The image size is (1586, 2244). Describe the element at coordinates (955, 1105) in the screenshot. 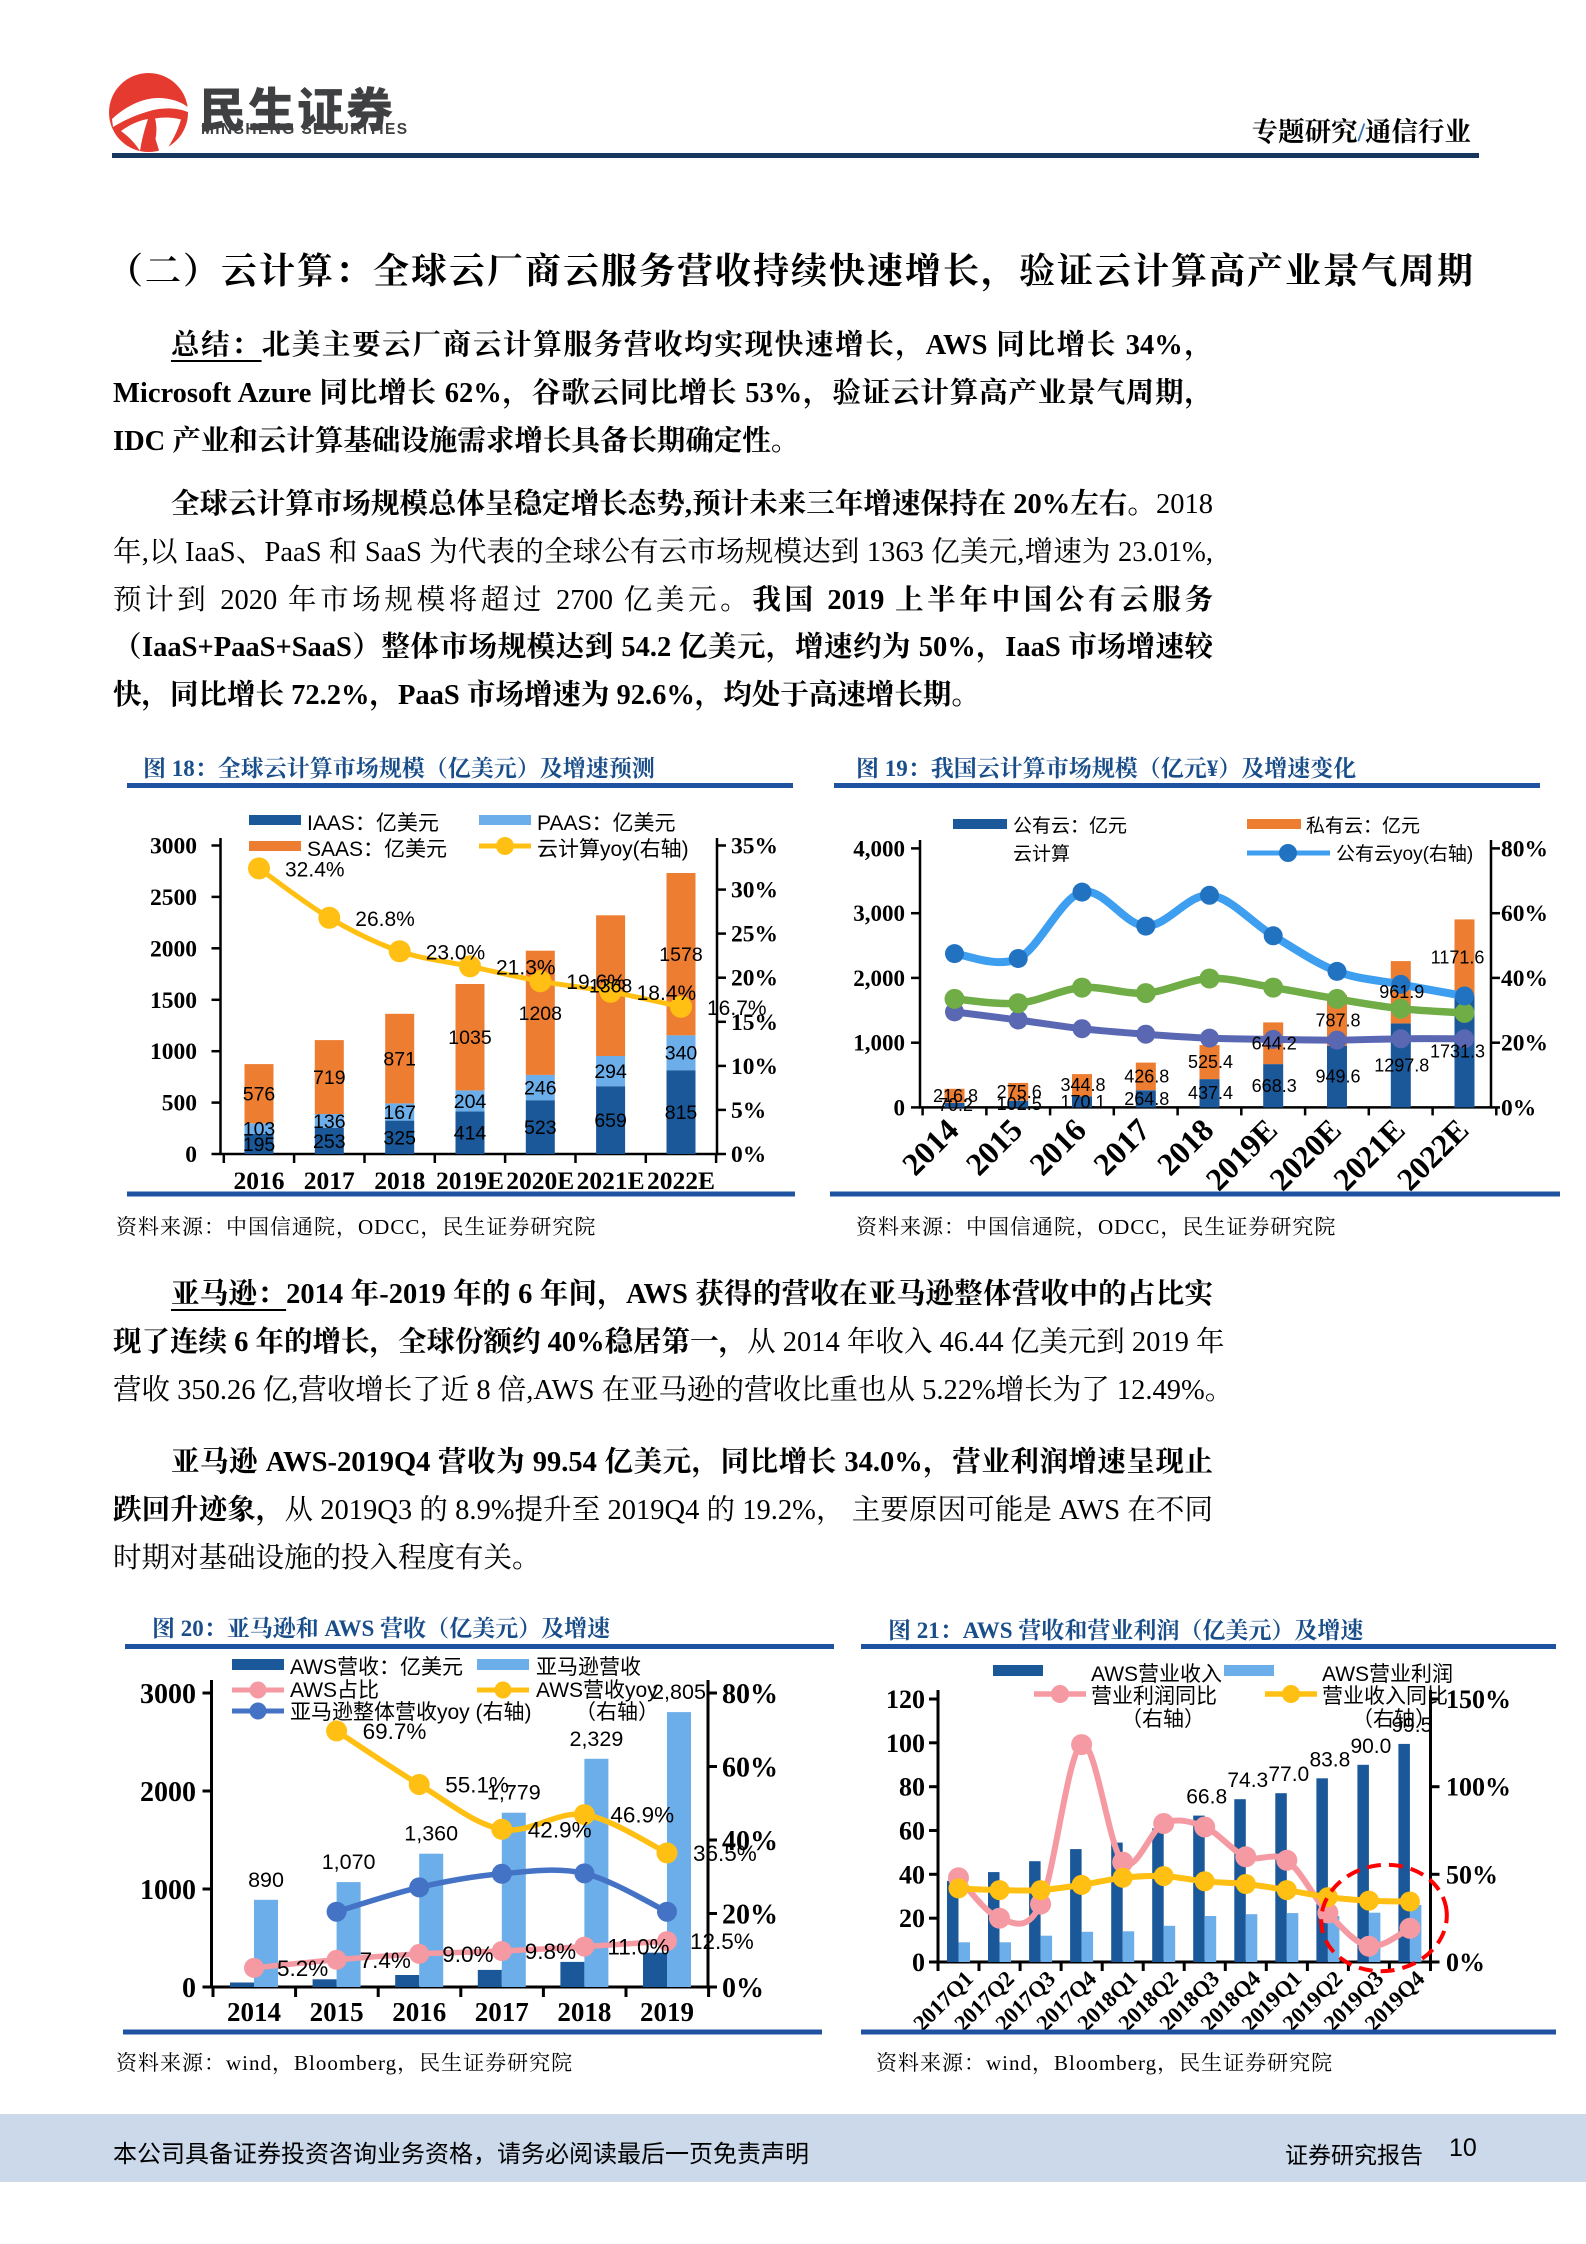

I see `svg-text: 70.2` at that location.